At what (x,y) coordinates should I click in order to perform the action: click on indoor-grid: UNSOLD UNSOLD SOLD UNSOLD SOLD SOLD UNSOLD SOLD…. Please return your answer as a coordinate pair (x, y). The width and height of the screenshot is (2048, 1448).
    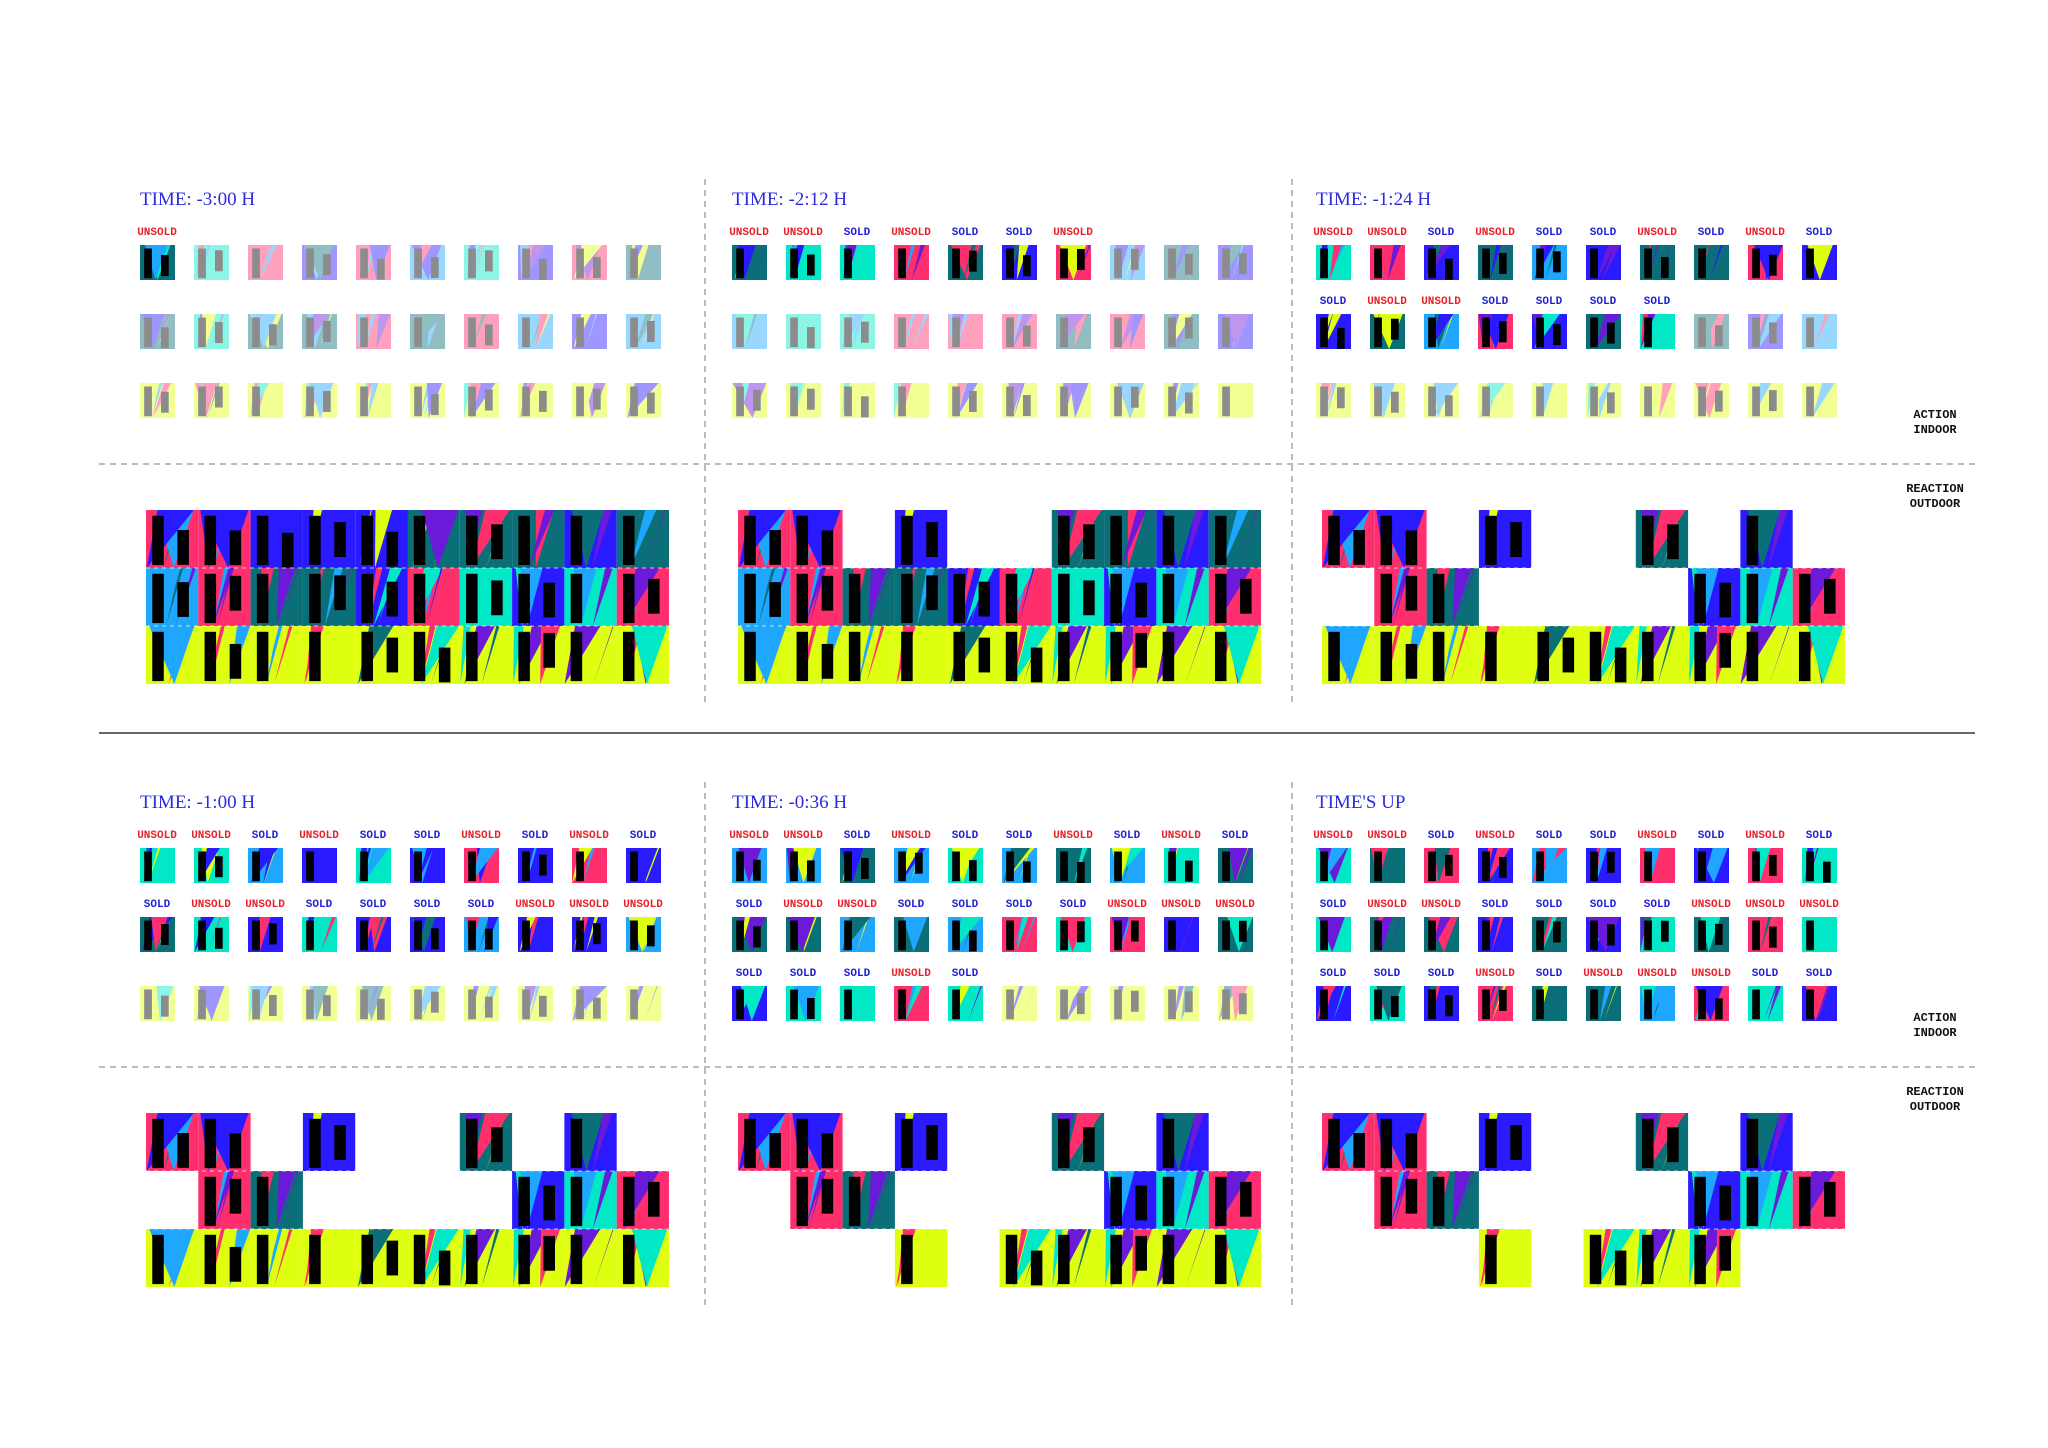
    Looking at the image, I should click on (992, 925).